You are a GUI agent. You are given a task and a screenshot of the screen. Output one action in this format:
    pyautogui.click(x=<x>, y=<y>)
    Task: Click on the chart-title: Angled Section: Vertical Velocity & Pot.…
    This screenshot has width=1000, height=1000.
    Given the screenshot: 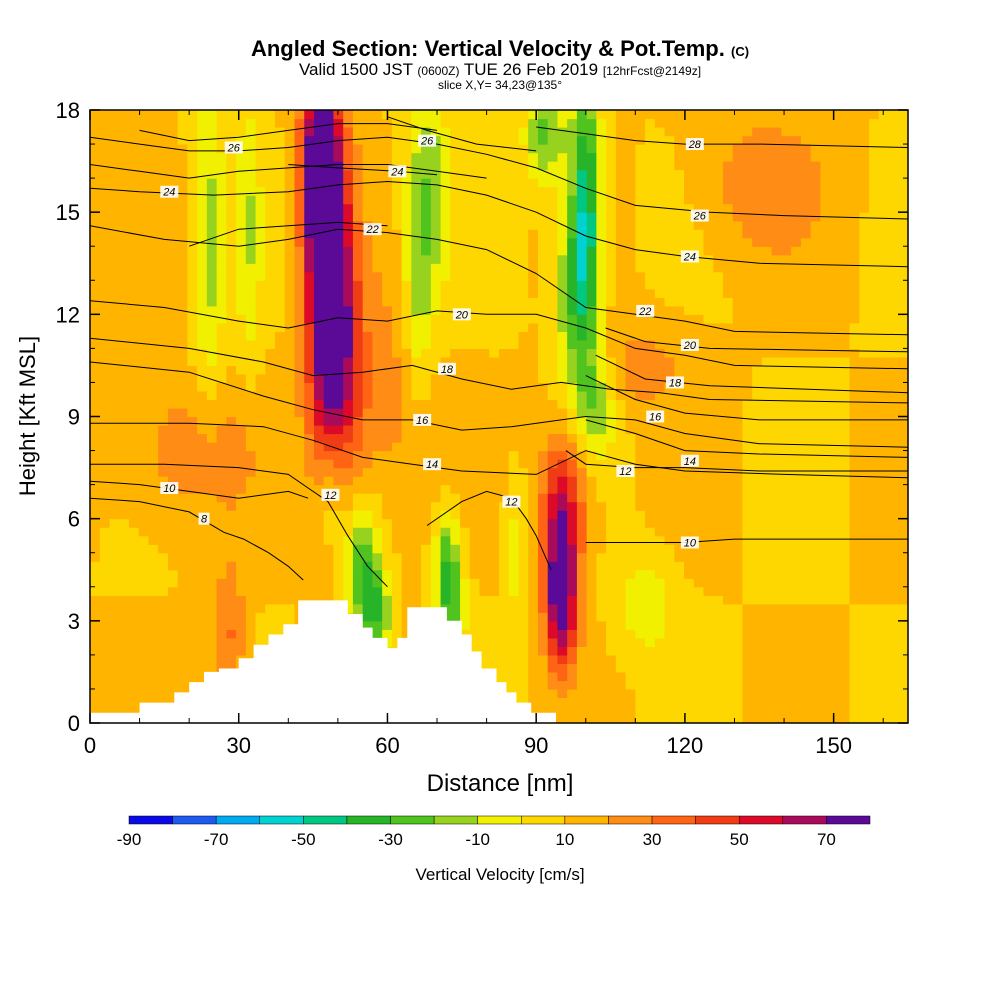 What is the action you would take?
    pyautogui.click(x=500, y=49)
    